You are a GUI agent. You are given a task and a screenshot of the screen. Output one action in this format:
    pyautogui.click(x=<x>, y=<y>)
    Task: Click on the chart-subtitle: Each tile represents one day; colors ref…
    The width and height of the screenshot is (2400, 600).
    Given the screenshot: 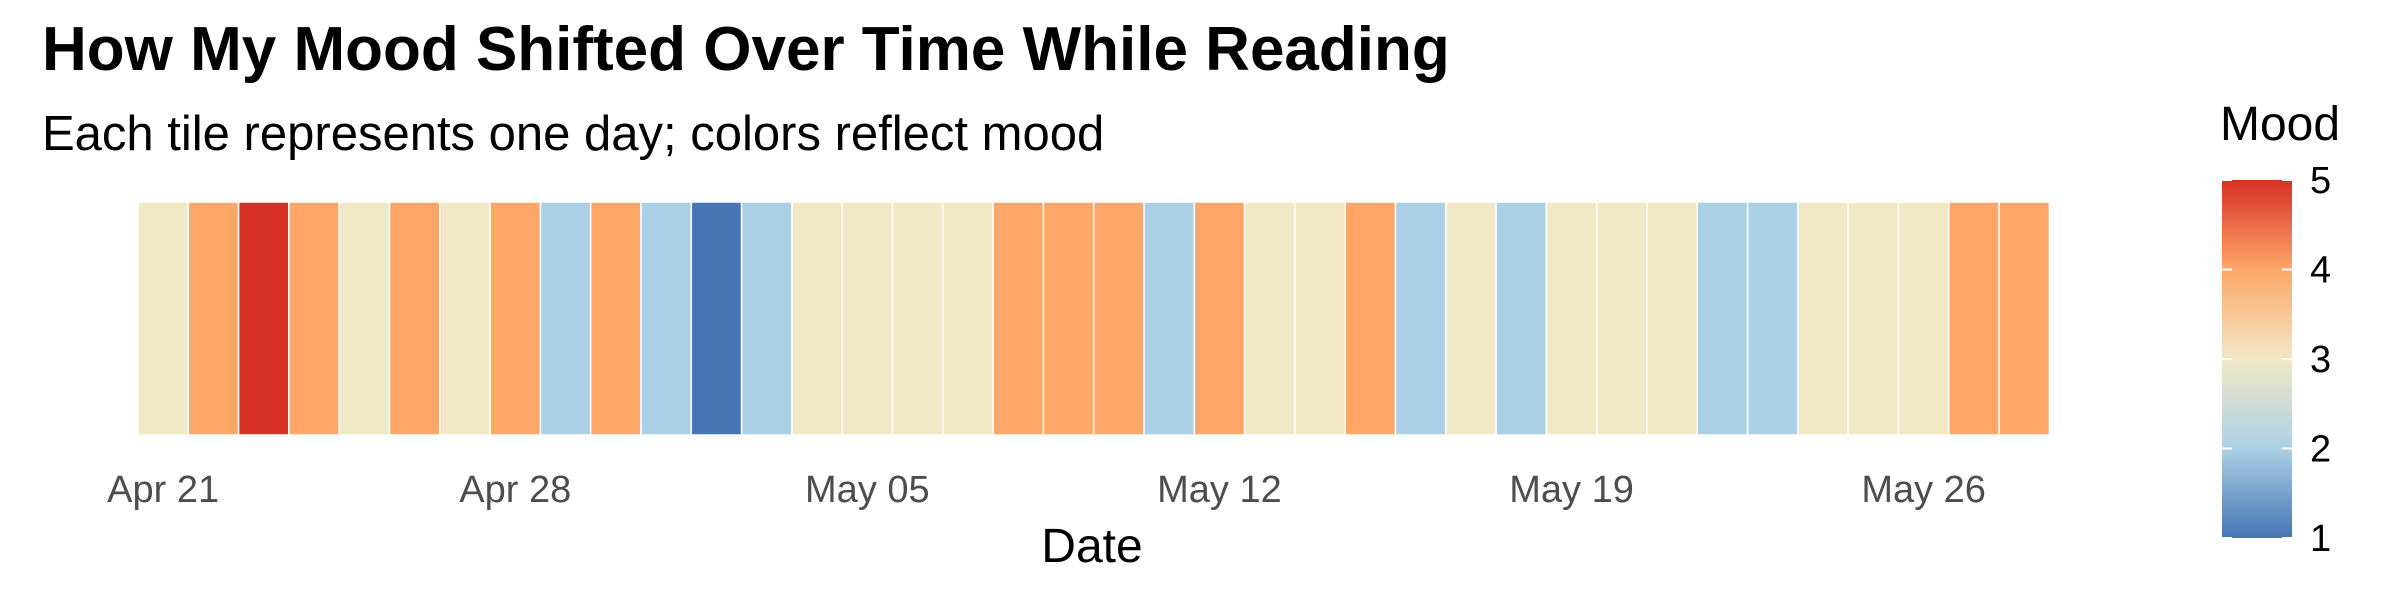 What is the action you would take?
    pyautogui.click(x=573, y=134)
    